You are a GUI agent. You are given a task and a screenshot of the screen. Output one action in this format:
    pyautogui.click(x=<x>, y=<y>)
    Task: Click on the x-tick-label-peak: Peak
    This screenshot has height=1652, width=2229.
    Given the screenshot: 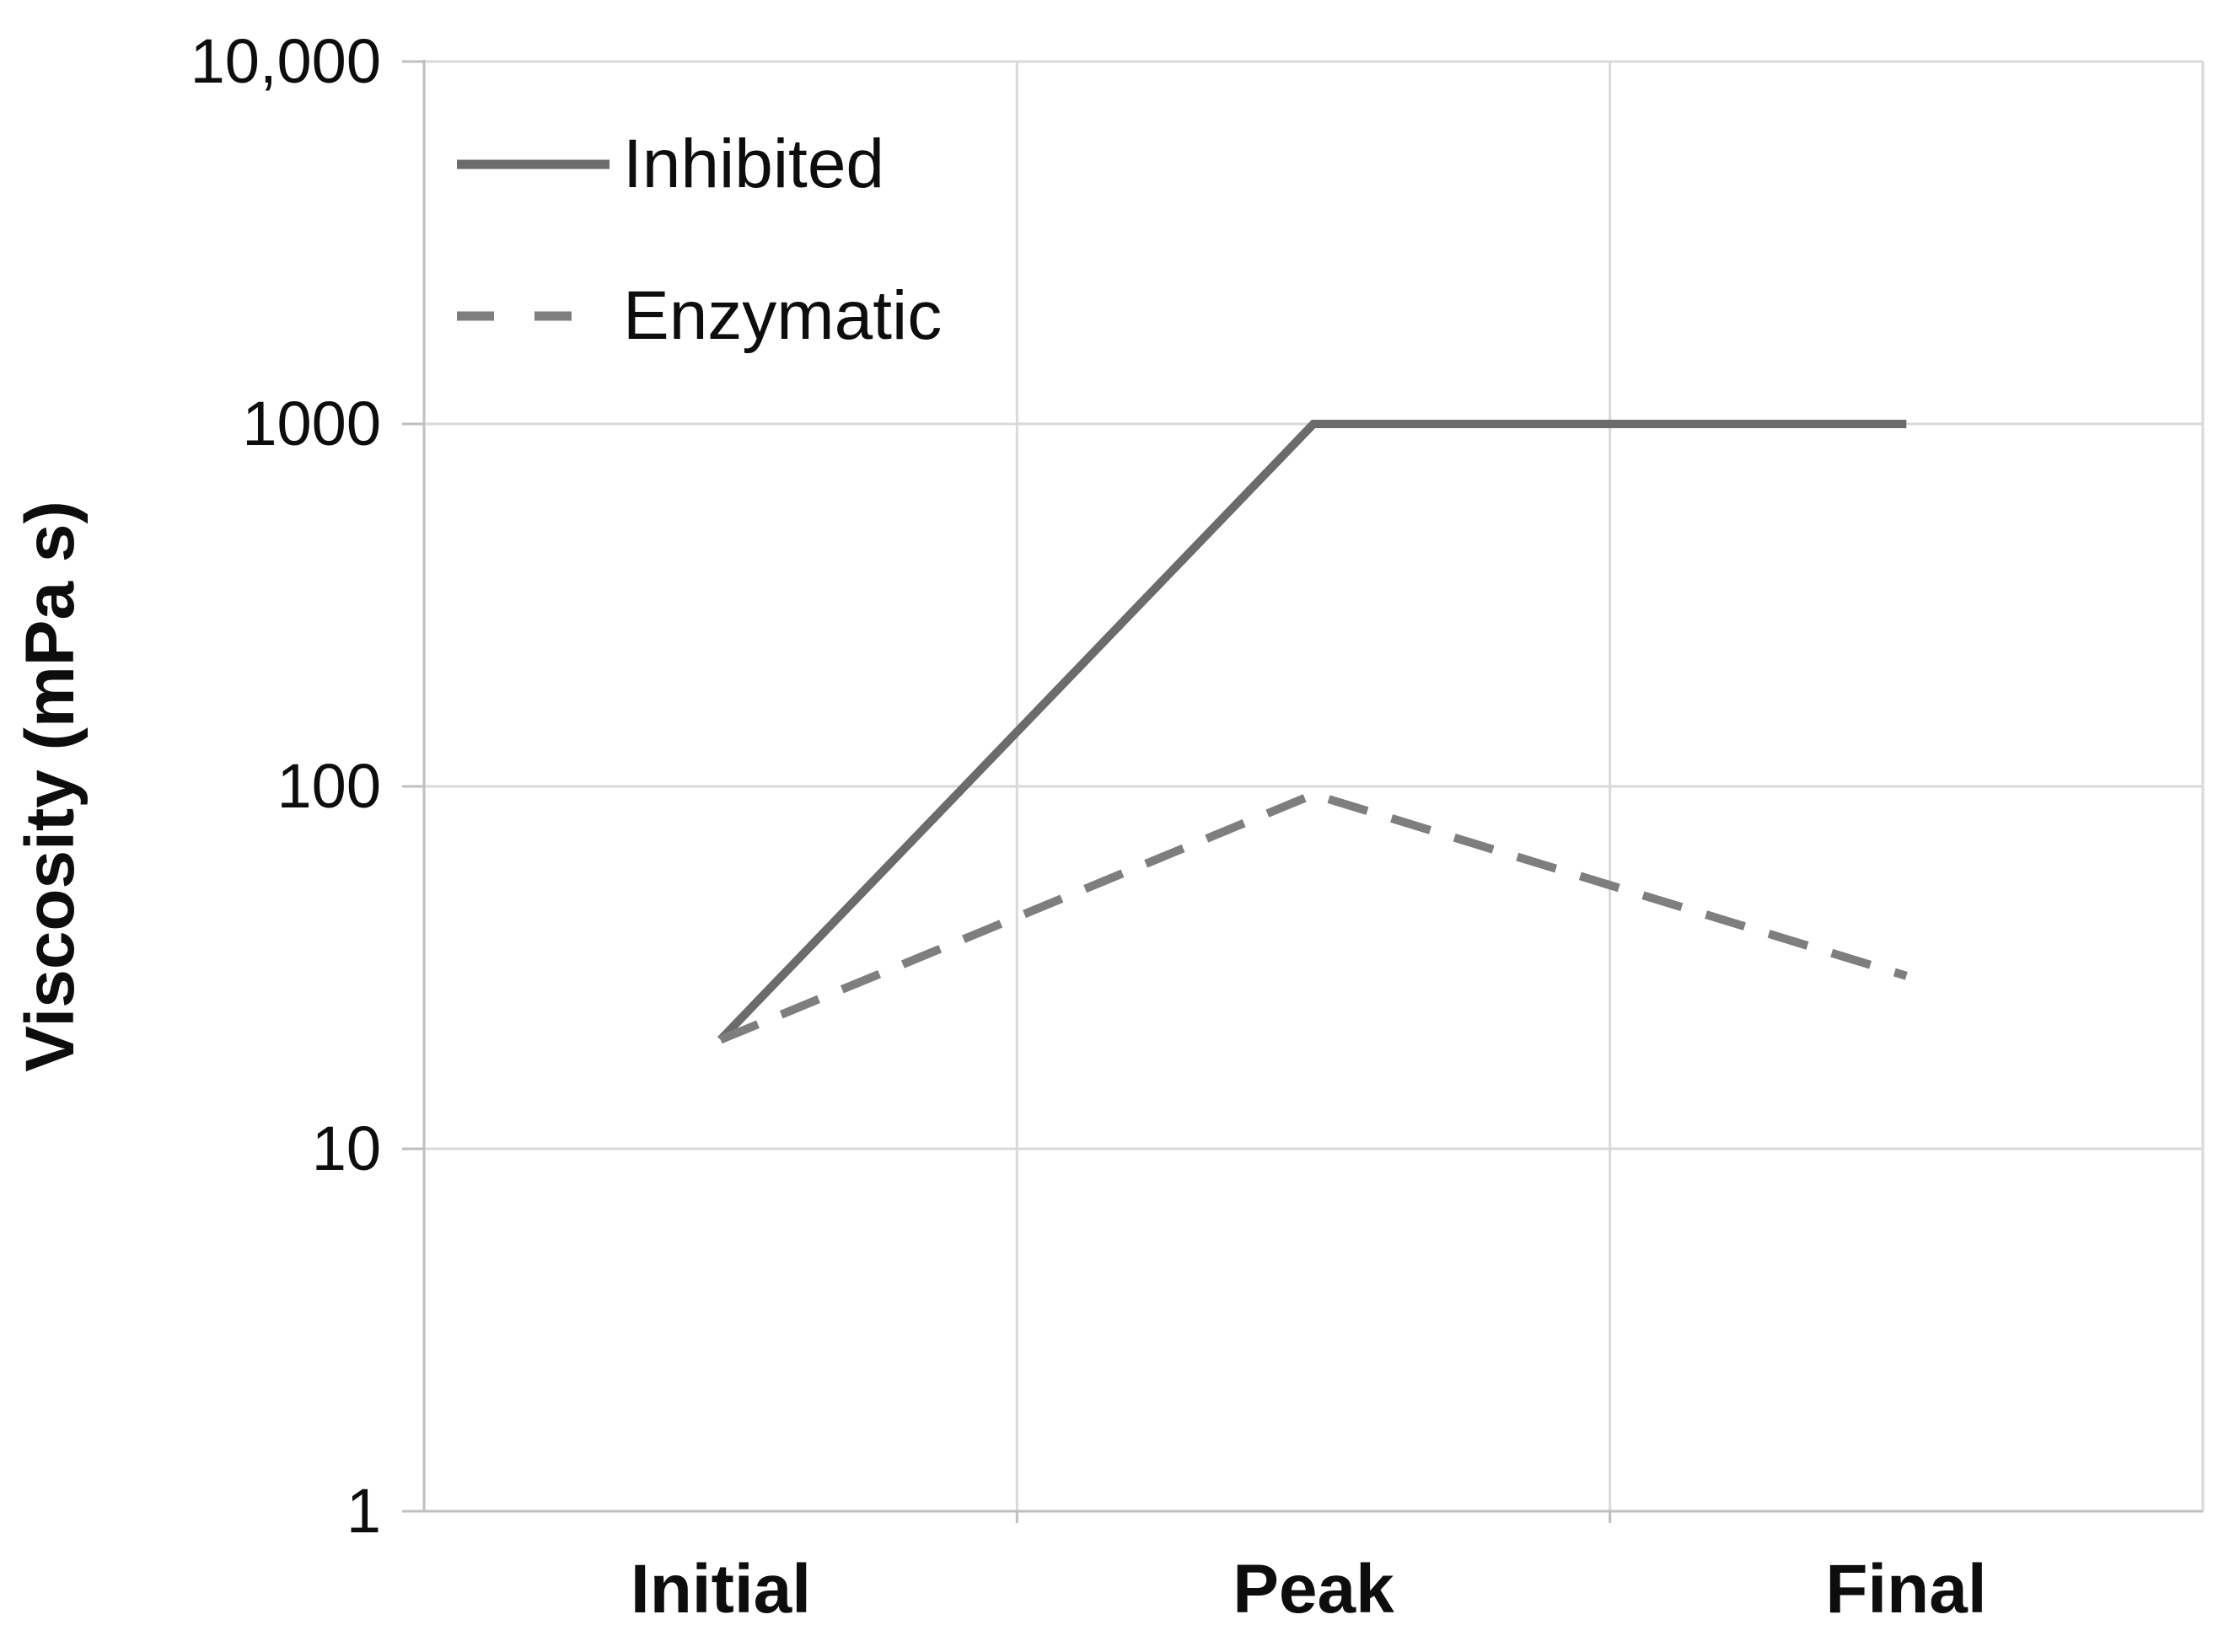 What is the action you would take?
    pyautogui.click(x=1313, y=1589)
    